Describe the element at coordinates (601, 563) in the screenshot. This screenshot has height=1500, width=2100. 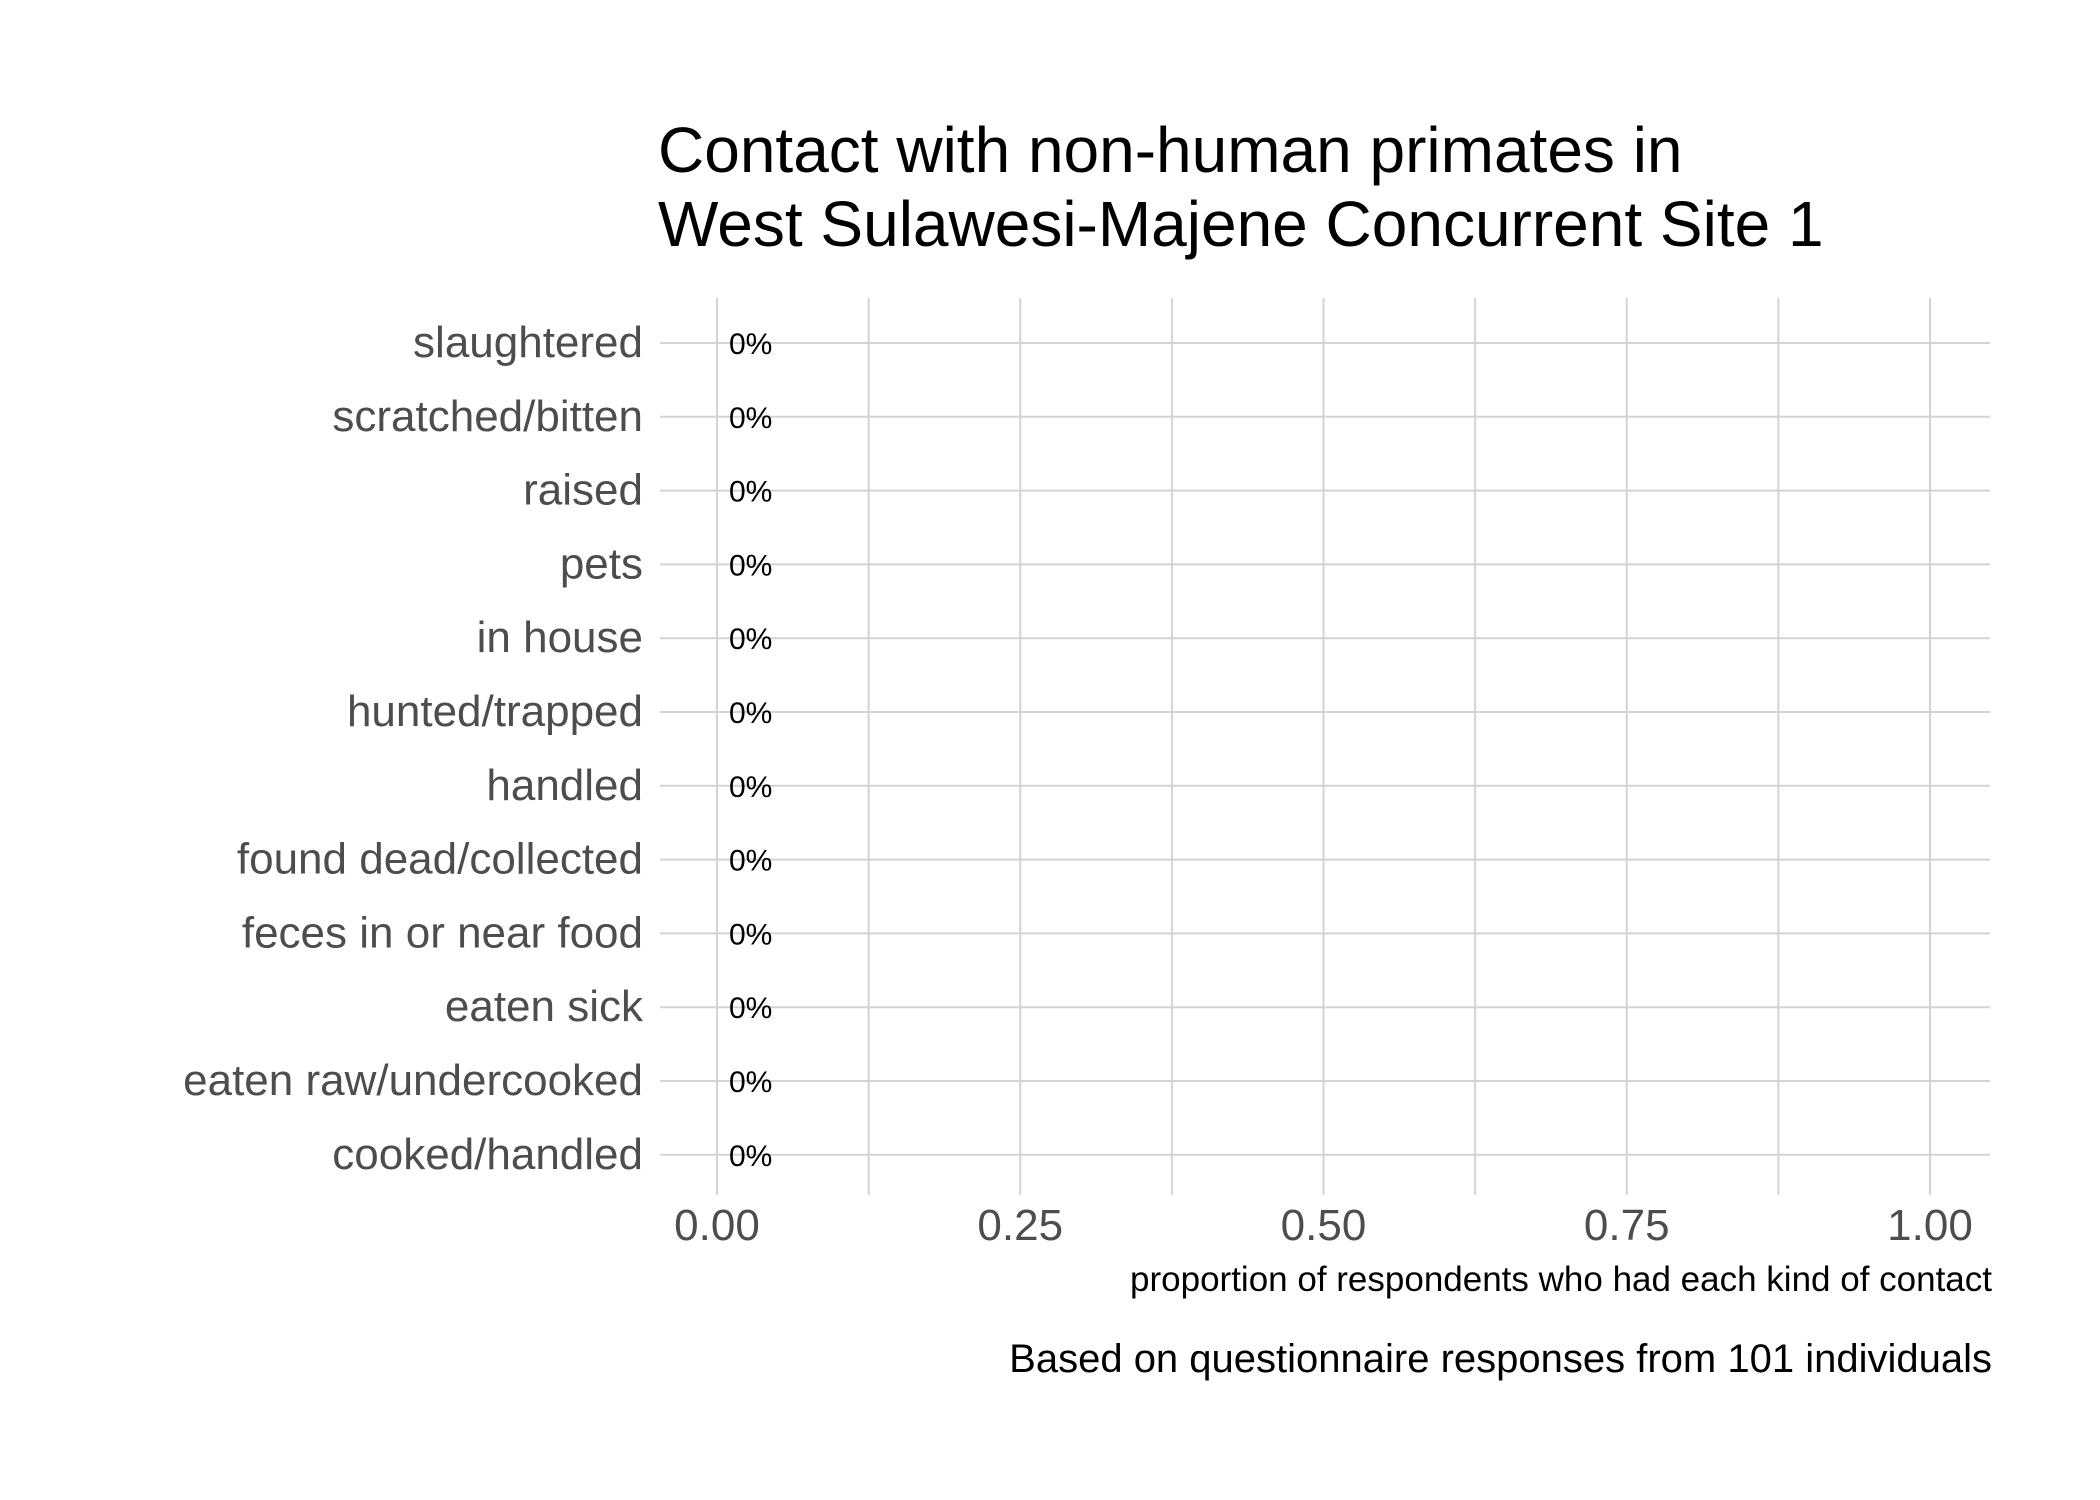
I see `y-axis-label: pets` at that location.